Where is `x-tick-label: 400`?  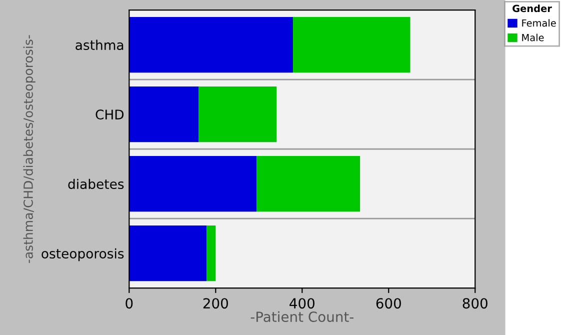 x-tick-label: 400 is located at coordinates (302, 303).